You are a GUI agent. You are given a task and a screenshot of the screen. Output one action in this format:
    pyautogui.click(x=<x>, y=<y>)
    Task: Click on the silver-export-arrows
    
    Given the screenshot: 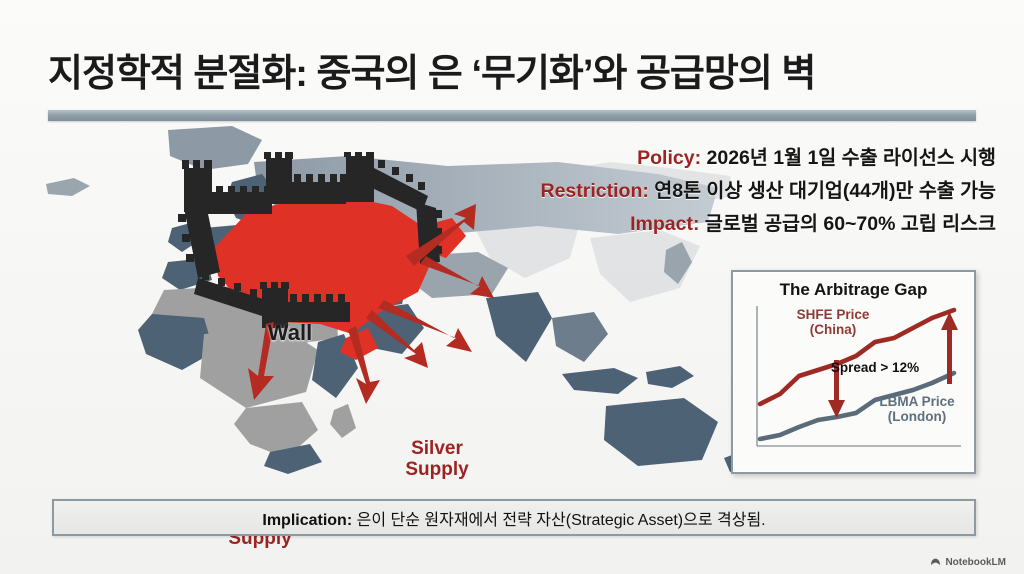 What is the action you would take?
    pyautogui.click(x=371, y=304)
    